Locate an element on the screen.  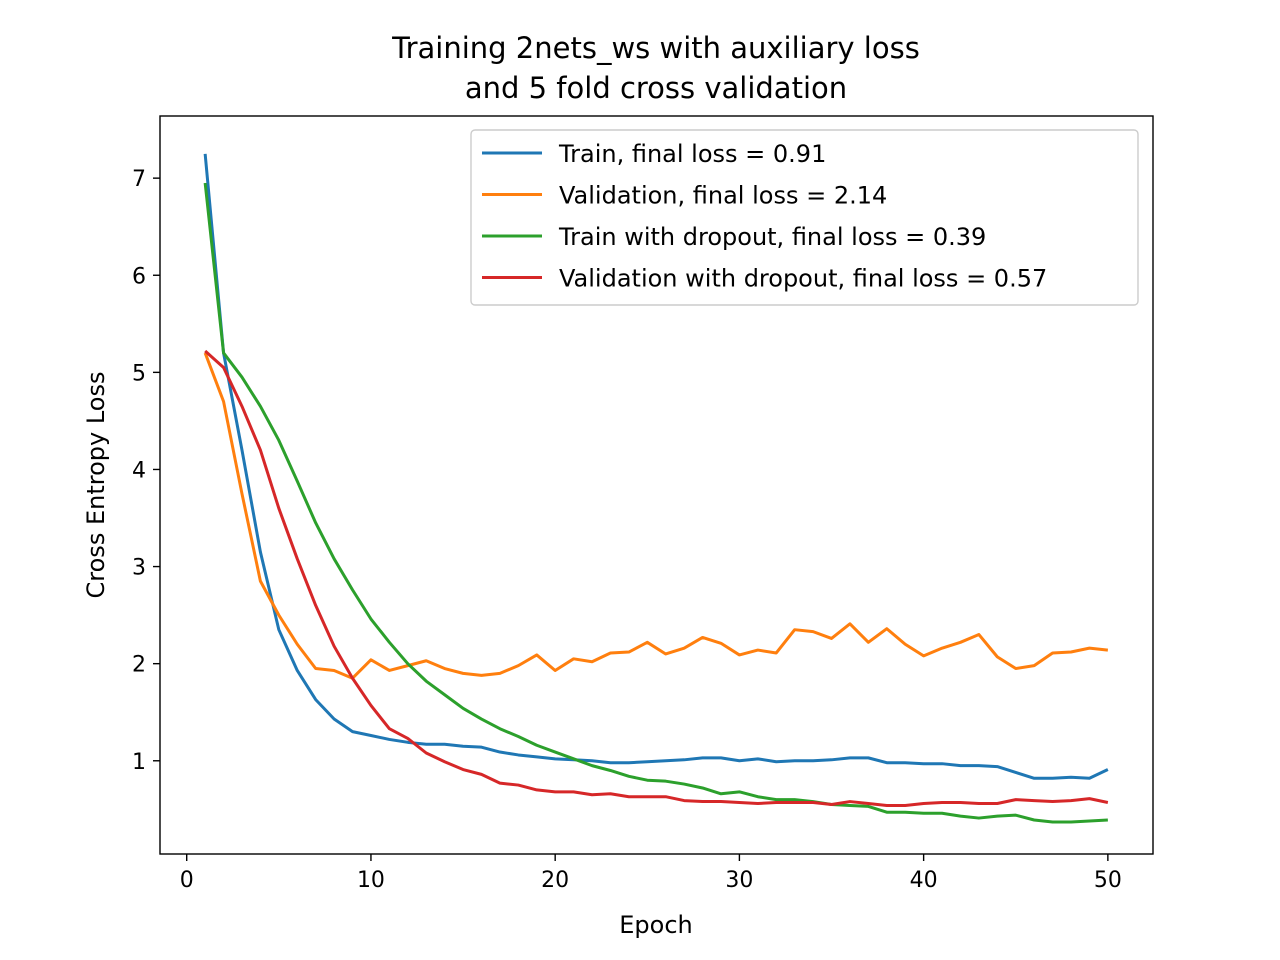
y-tick-label: 6 is located at coordinates (139, 276).